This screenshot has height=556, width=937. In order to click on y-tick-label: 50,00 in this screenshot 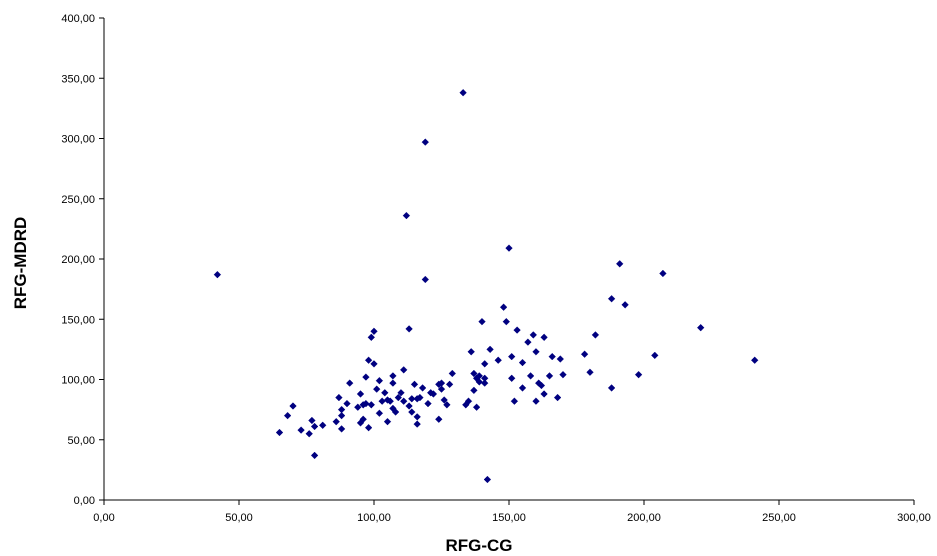, I will do `click(81, 441)`.